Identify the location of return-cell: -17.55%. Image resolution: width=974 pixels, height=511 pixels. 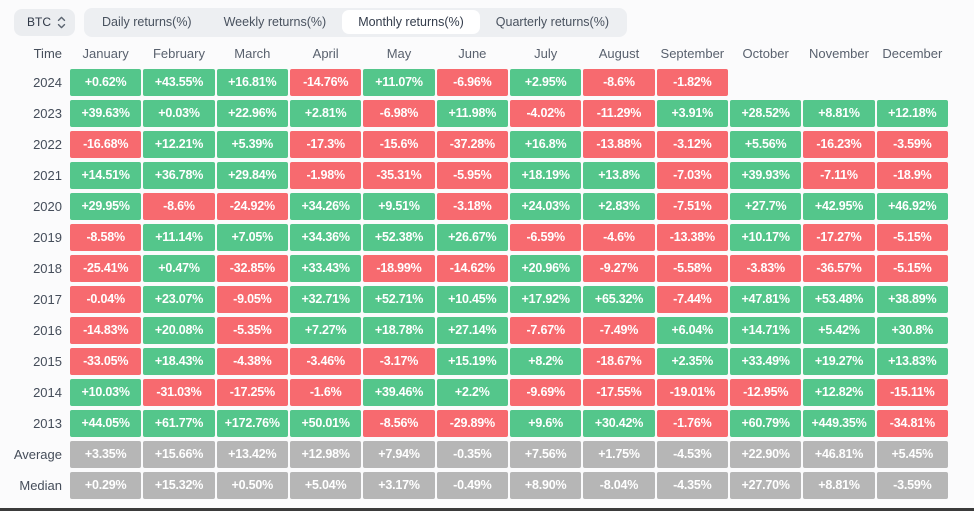
(619, 392).